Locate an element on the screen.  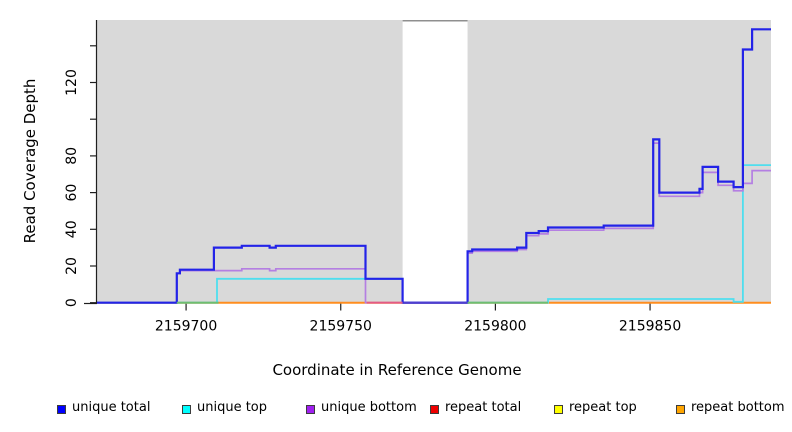
x-tick-label: 2159800 is located at coordinates (495, 327).